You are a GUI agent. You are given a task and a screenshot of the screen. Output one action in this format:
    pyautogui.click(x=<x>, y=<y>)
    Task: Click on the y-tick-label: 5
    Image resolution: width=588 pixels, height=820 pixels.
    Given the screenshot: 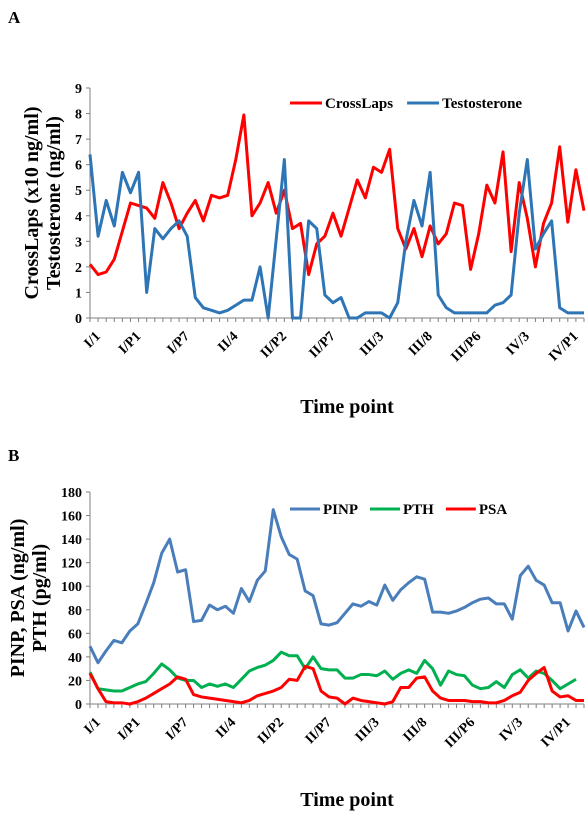 What is the action you would take?
    pyautogui.click(x=78, y=191)
    